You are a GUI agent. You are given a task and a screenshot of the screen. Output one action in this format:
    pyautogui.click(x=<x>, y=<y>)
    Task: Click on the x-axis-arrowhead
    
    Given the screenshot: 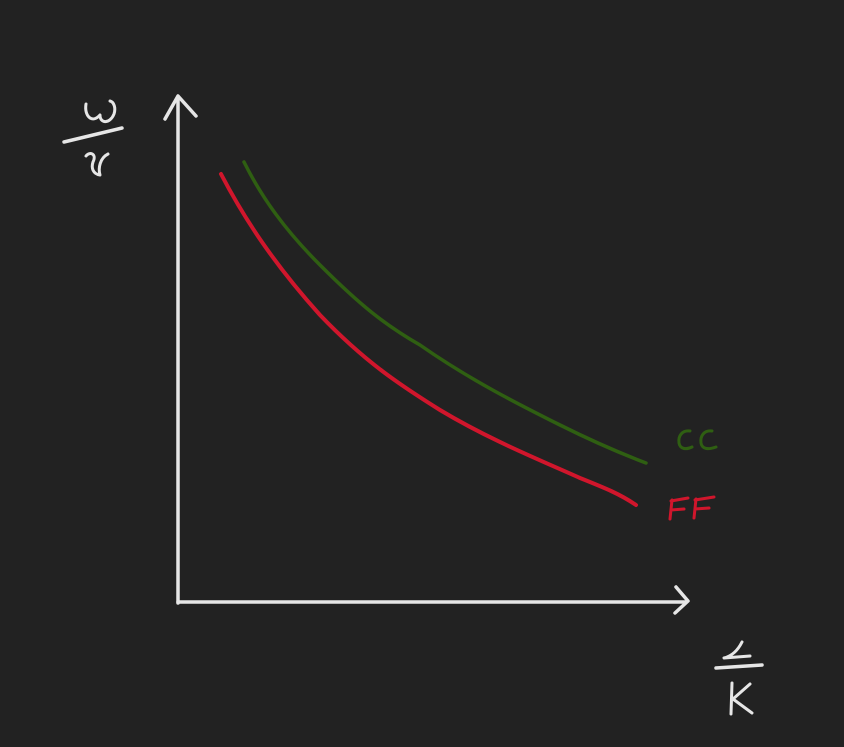 What is the action you would take?
    pyautogui.click(x=681, y=600)
    